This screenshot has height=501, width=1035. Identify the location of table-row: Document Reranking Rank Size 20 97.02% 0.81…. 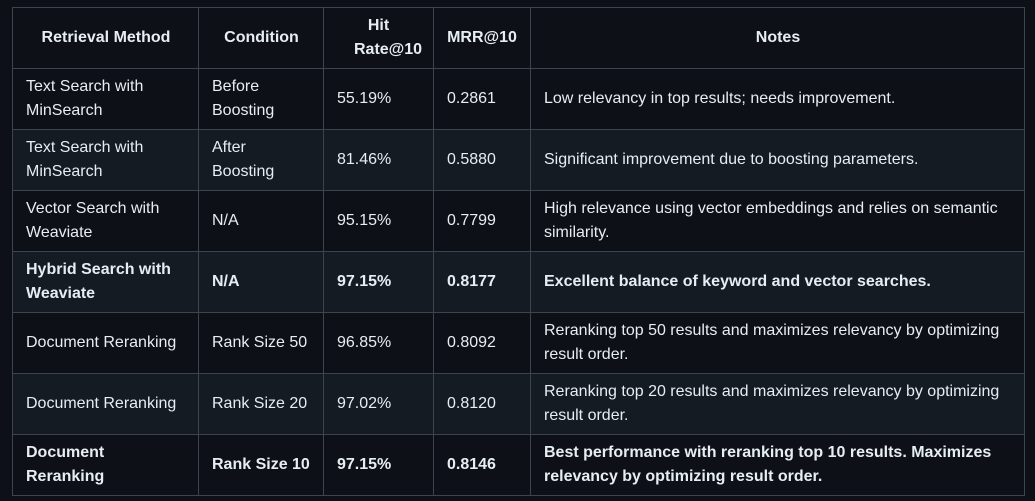
(518, 404).